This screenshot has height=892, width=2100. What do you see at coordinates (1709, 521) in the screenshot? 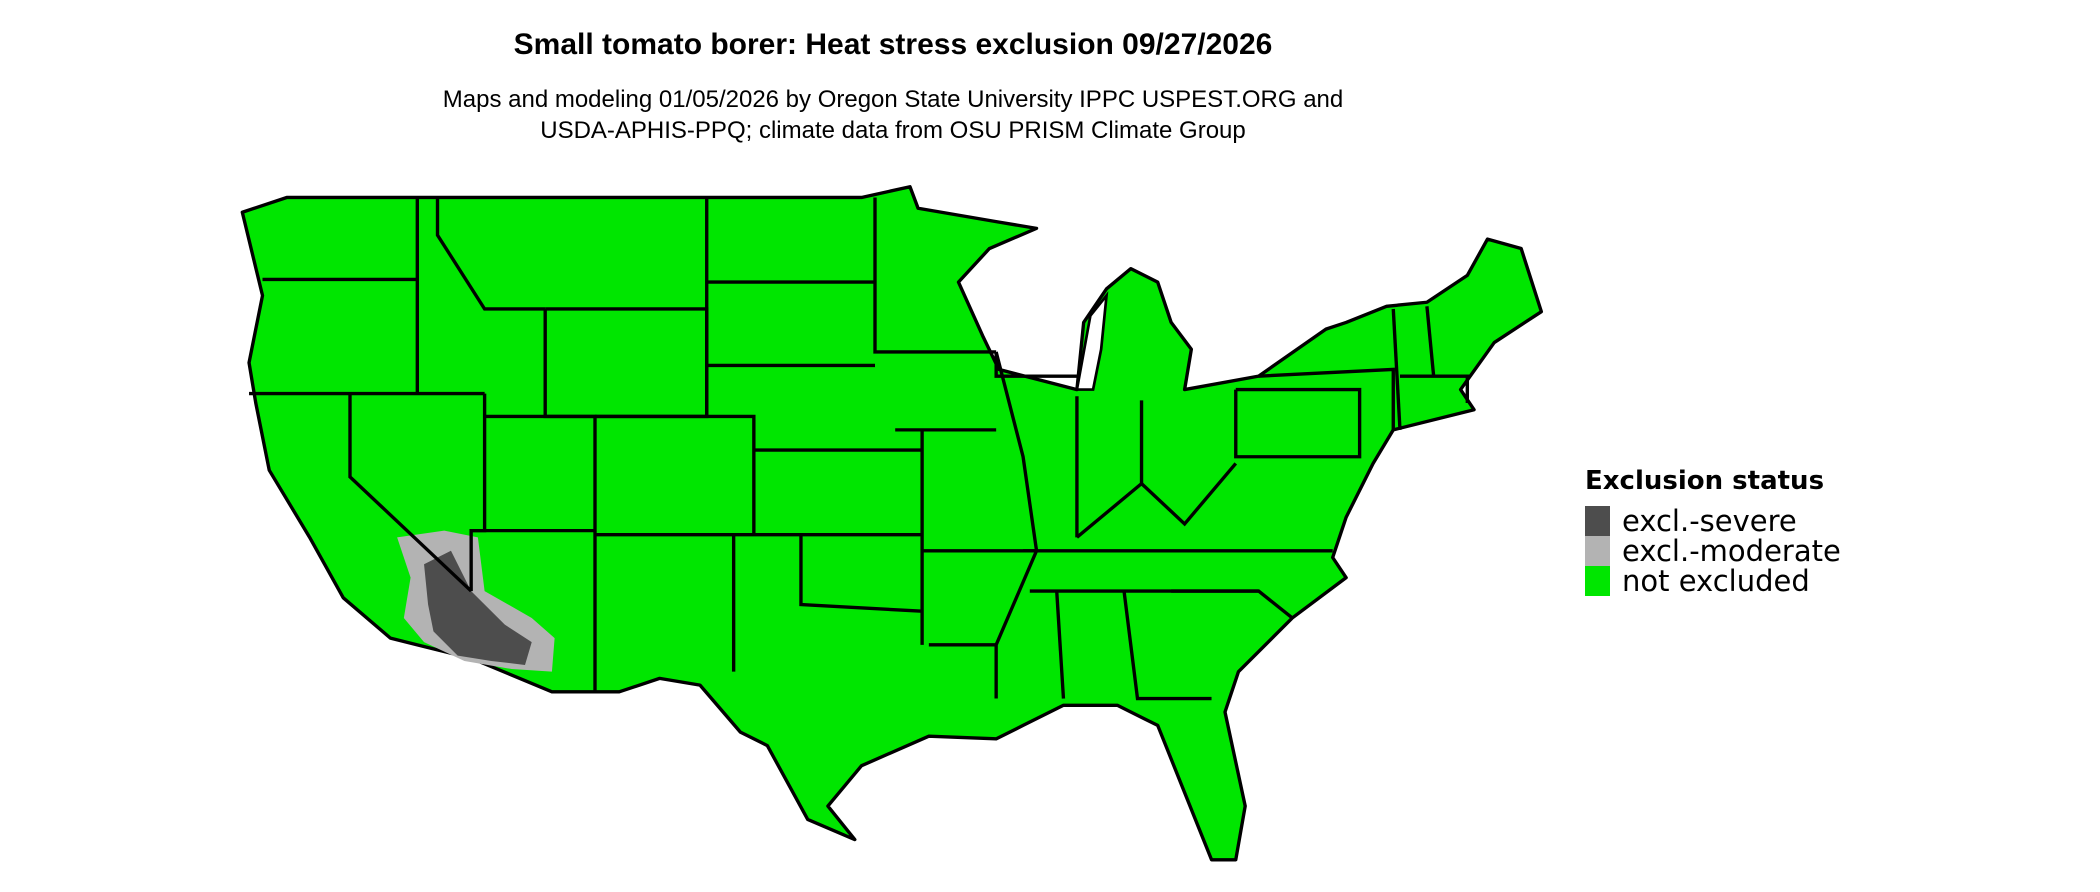
I see `legend-label: excl.-severe` at bounding box center [1709, 521].